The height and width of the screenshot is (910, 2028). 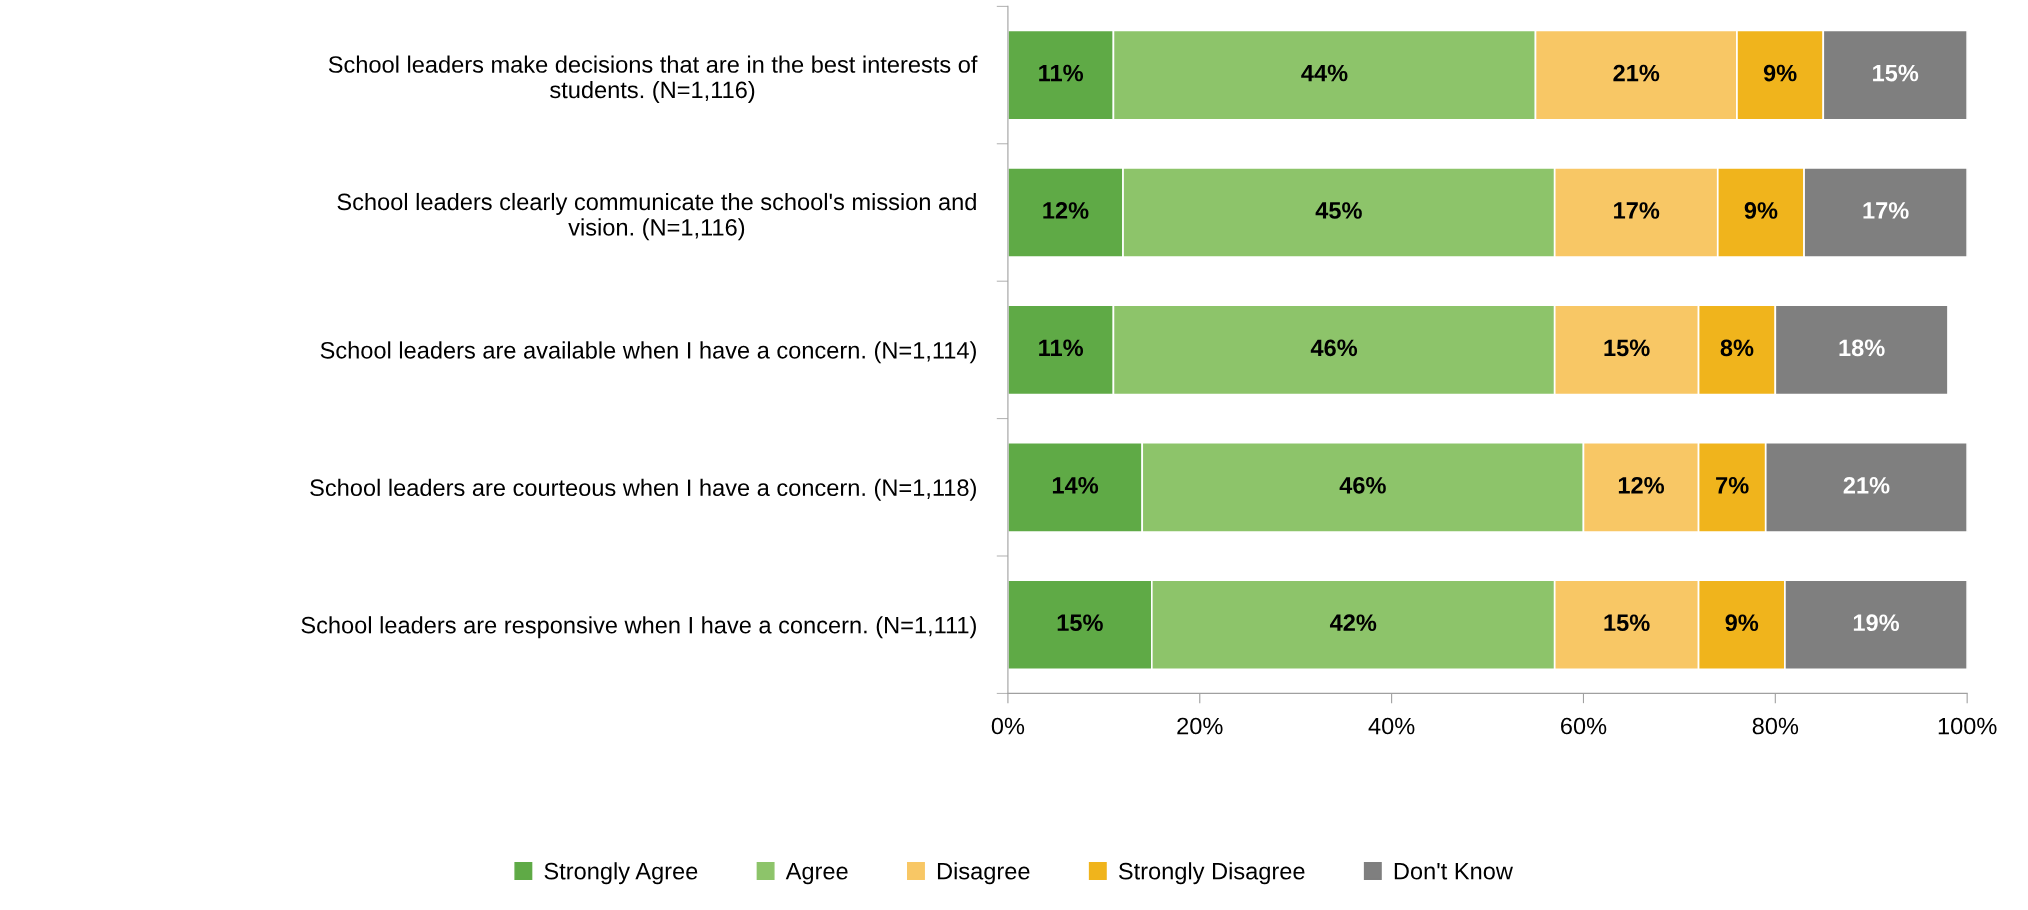 I want to click on y-tick-label: School leaders are responsive when I have a concern. (N=1,111), so click(x=638, y=627).